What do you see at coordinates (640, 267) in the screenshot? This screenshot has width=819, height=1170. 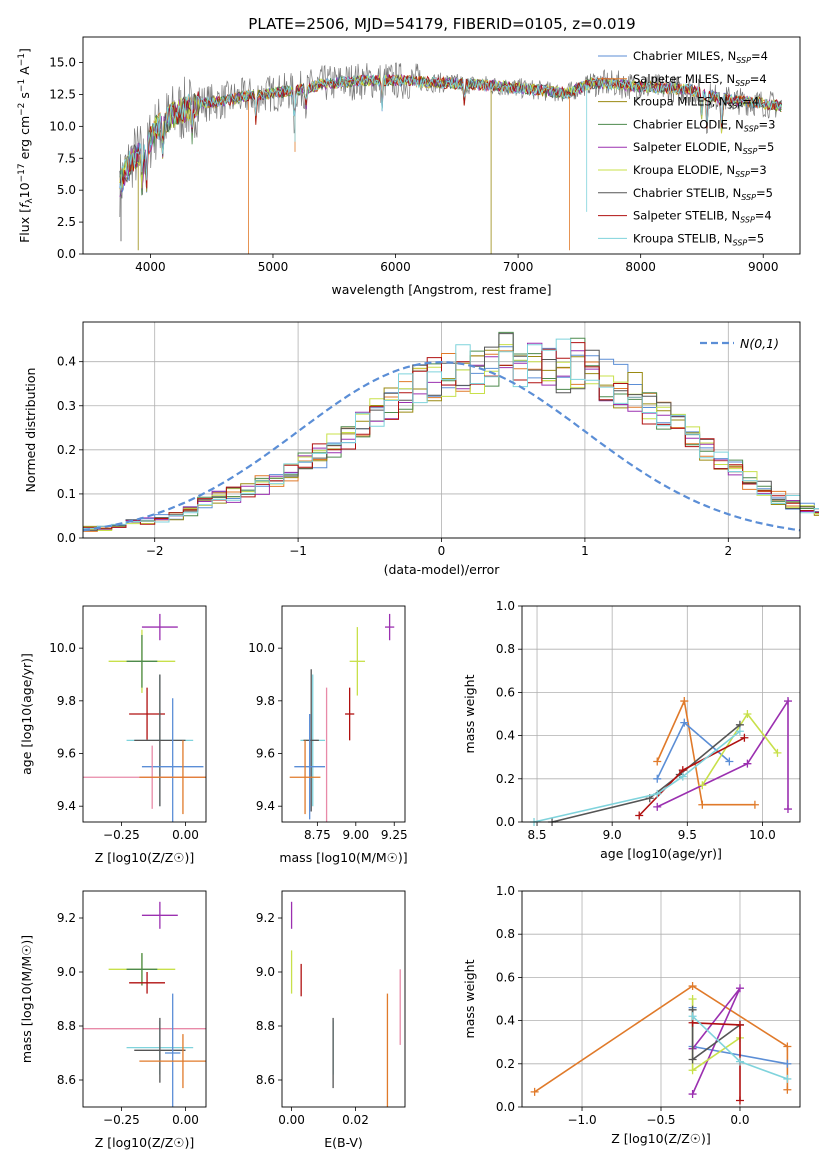 I see `x-tick-label: 8000` at bounding box center [640, 267].